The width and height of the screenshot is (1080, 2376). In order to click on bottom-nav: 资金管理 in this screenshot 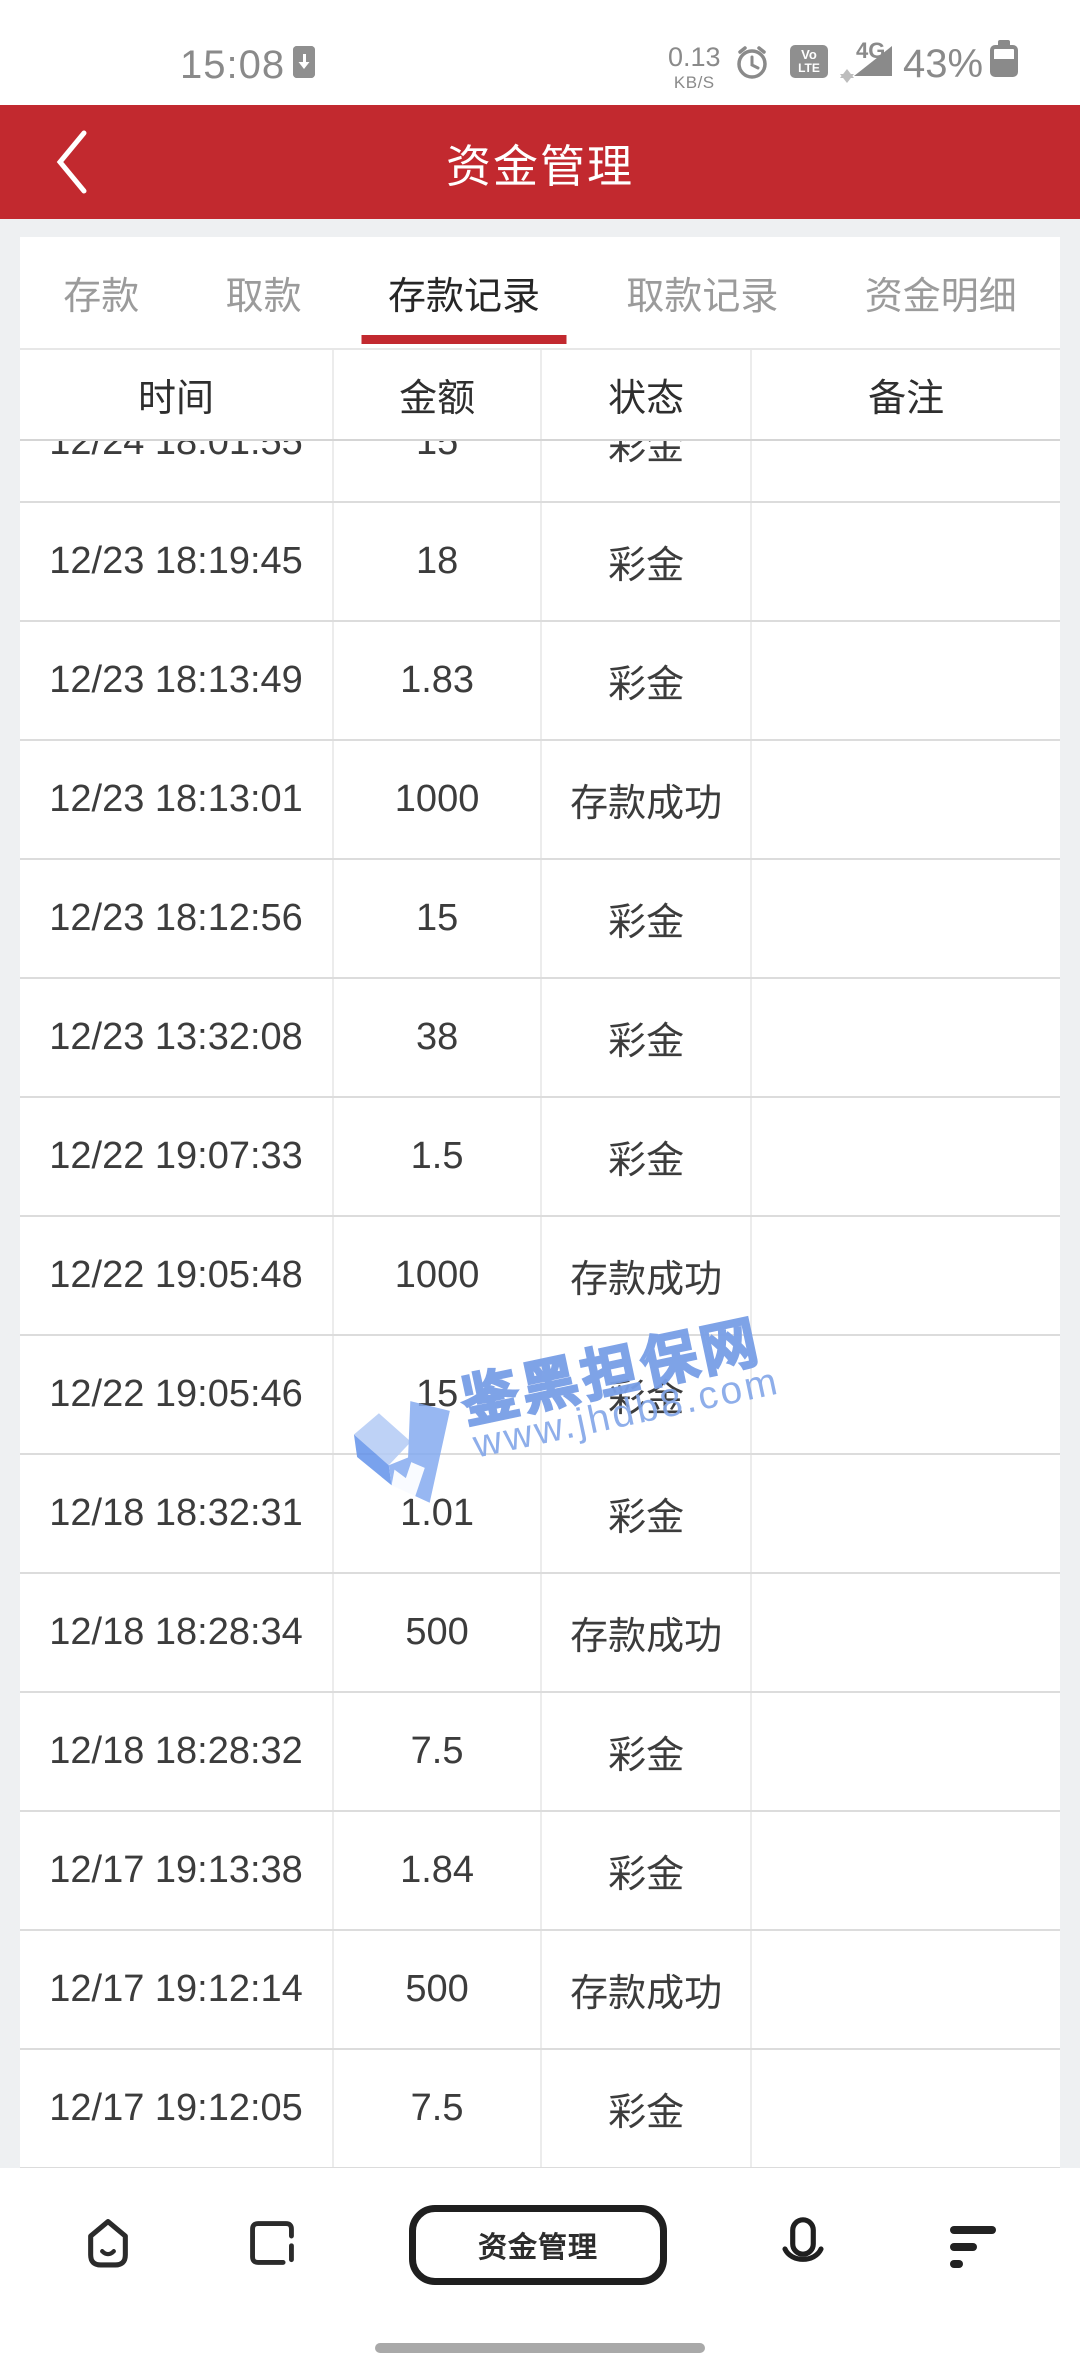, I will do `click(540, 2272)`.